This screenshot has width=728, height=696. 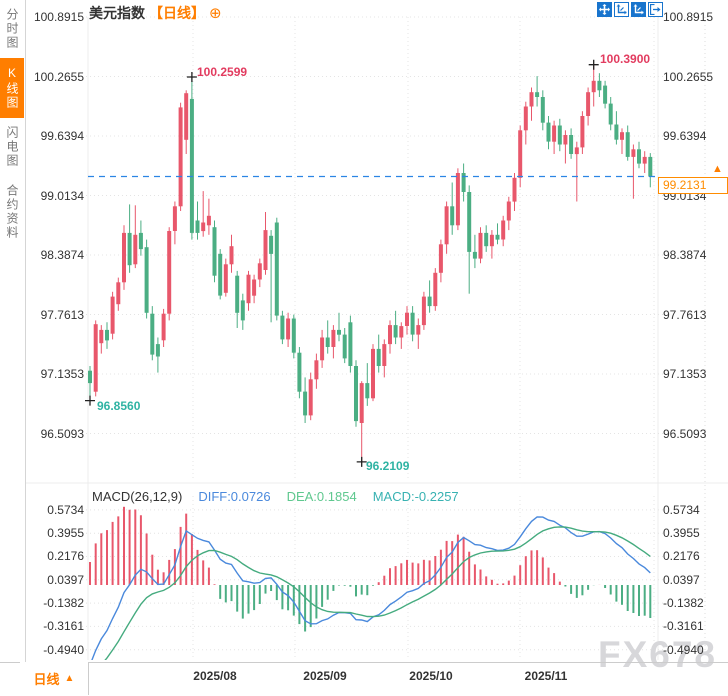 I want to click on sidebar-tab-kline: K线图, so click(x=12, y=88).